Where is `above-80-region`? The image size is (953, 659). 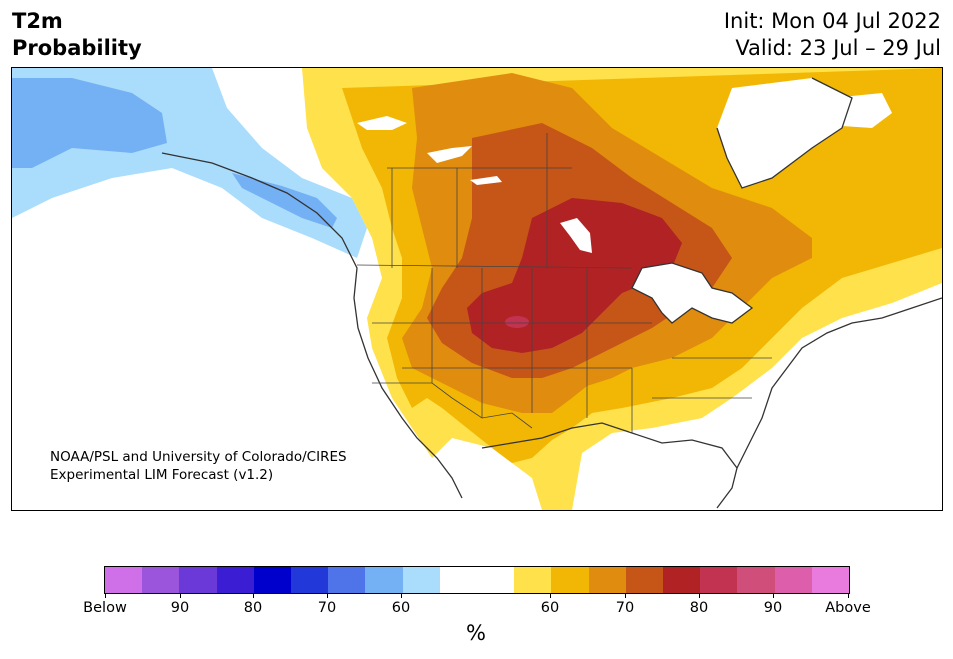
above-80-region is located at coordinates (574, 275).